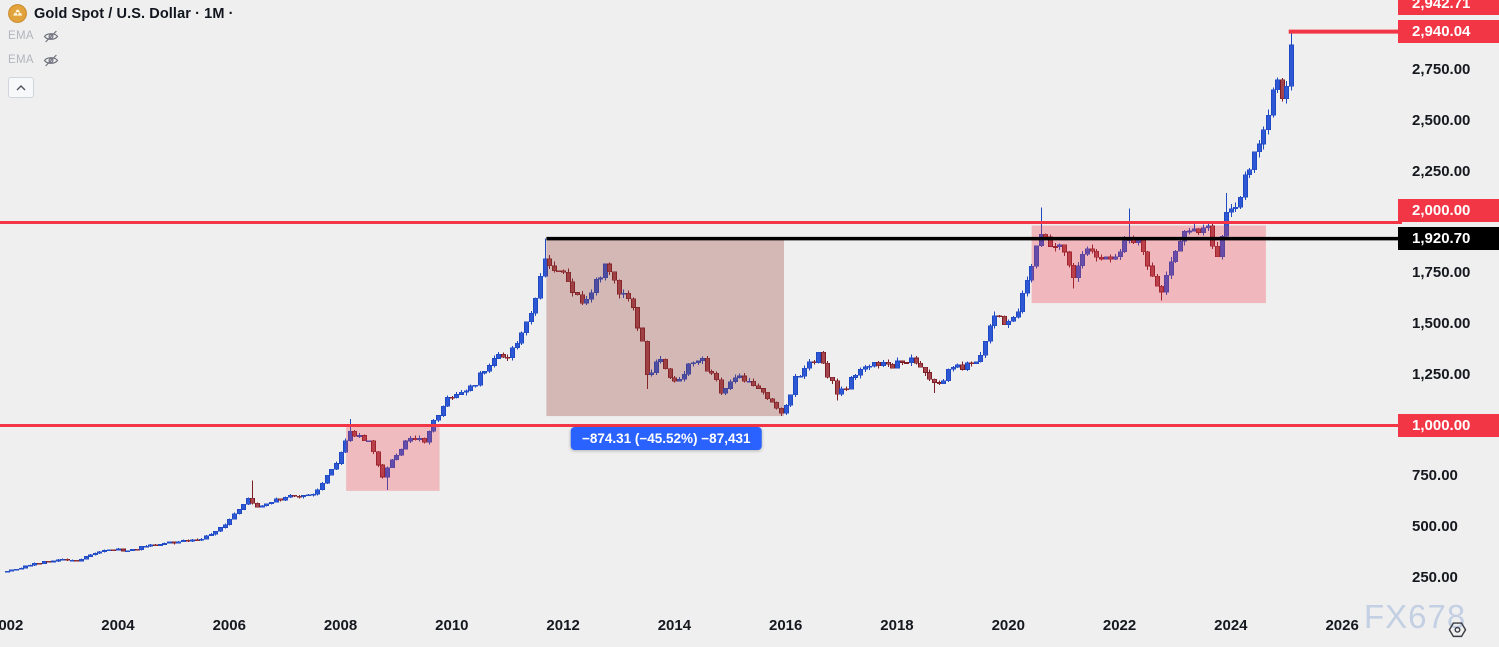  I want to click on time-axis-label: 2014, so click(674, 625).